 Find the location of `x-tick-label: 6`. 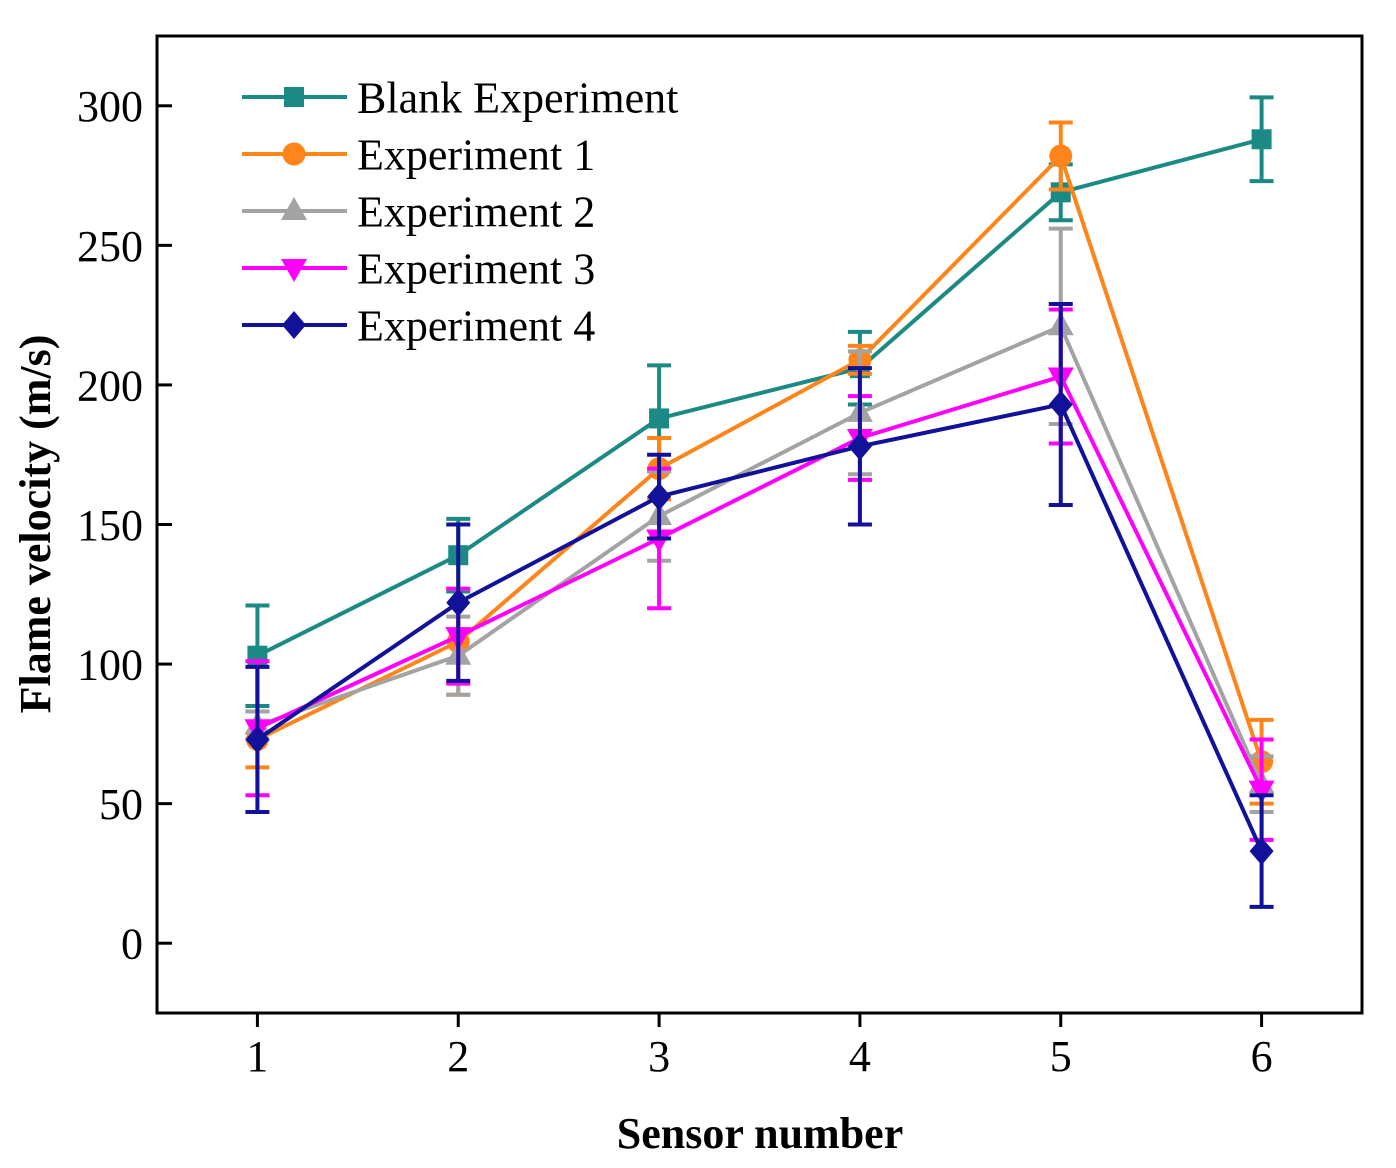

x-tick-label: 6 is located at coordinates (1262, 1056).